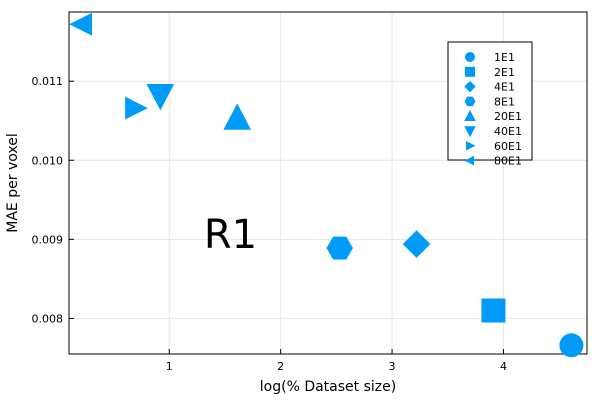 The image size is (600, 400). Describe the element at coordinates (48, 239) in the screenshot. I see `y-tick-label: 0.009` at that location.